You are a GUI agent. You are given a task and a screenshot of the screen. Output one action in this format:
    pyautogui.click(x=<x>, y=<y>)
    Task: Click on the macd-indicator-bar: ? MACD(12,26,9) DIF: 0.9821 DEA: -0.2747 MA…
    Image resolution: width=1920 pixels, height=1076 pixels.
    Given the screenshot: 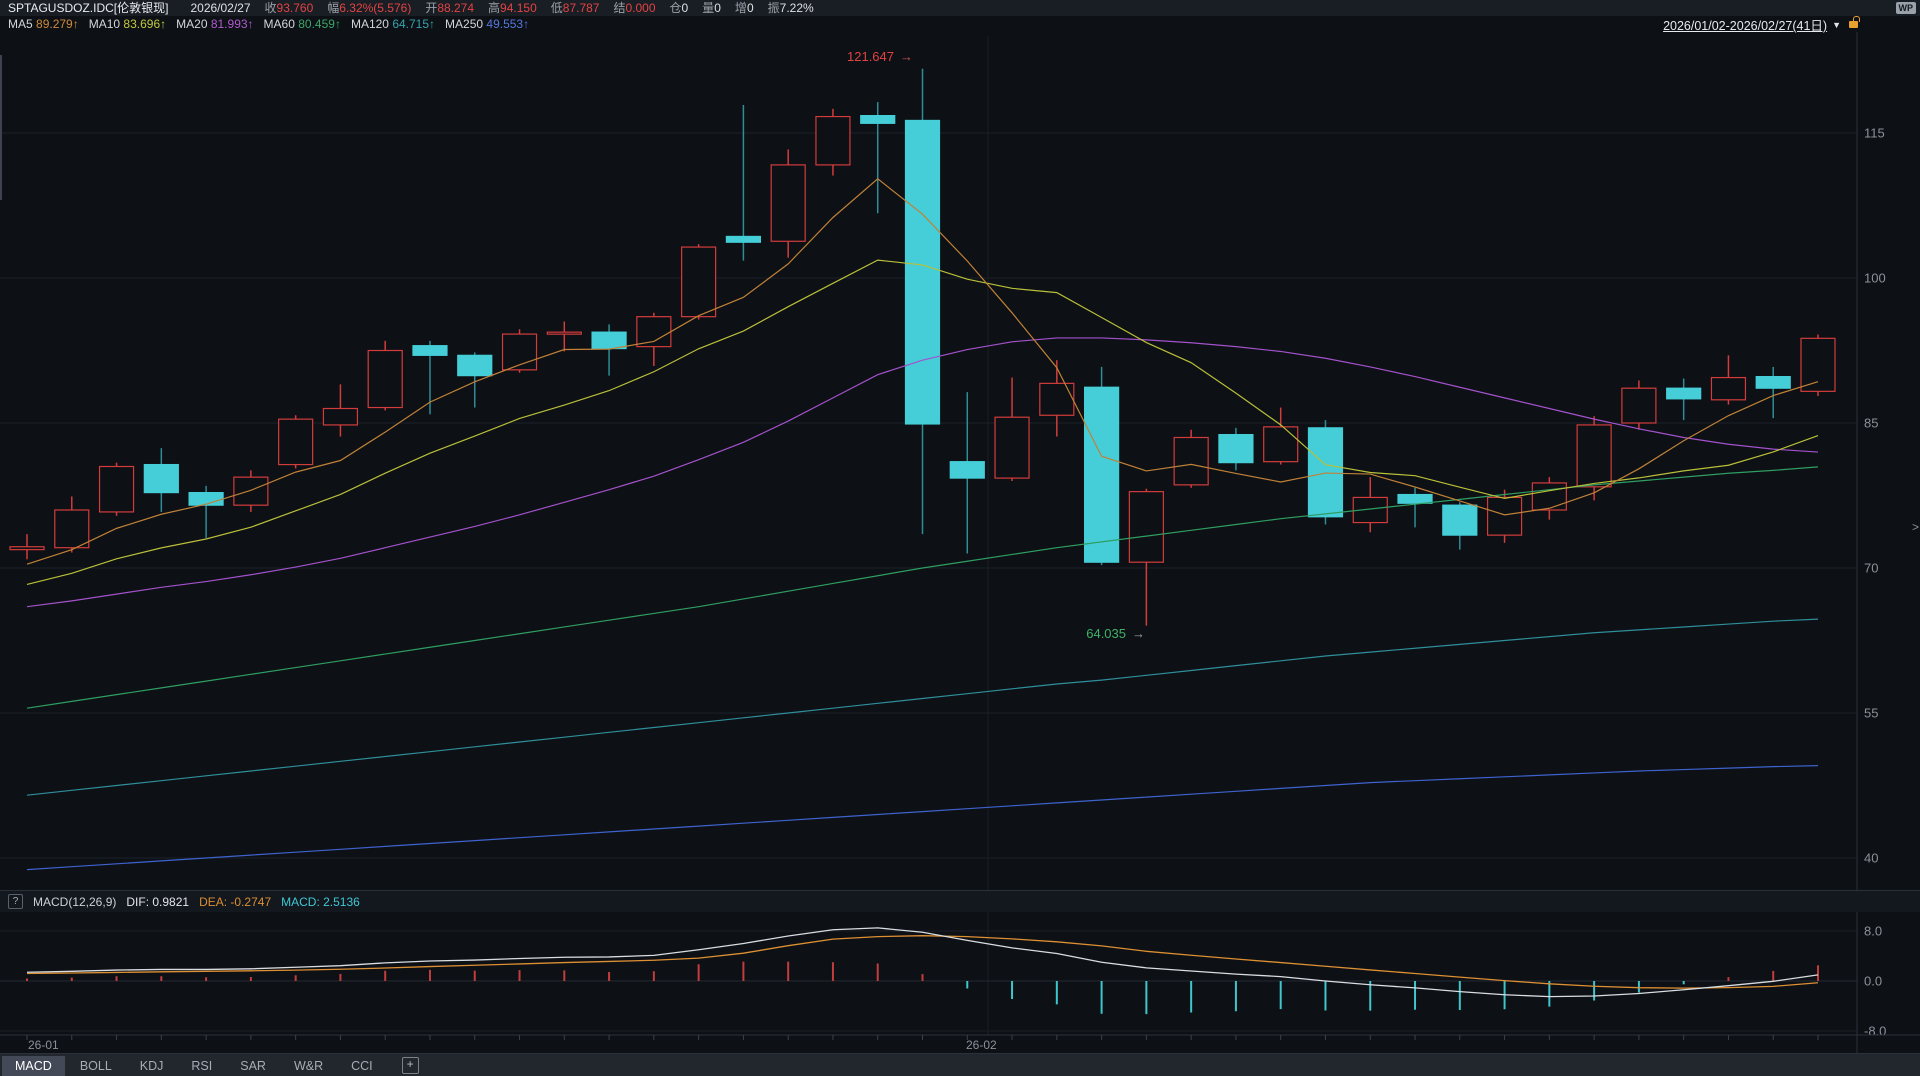 What is the action you would take?
    pyautogui.click(x=960, y=901)
    